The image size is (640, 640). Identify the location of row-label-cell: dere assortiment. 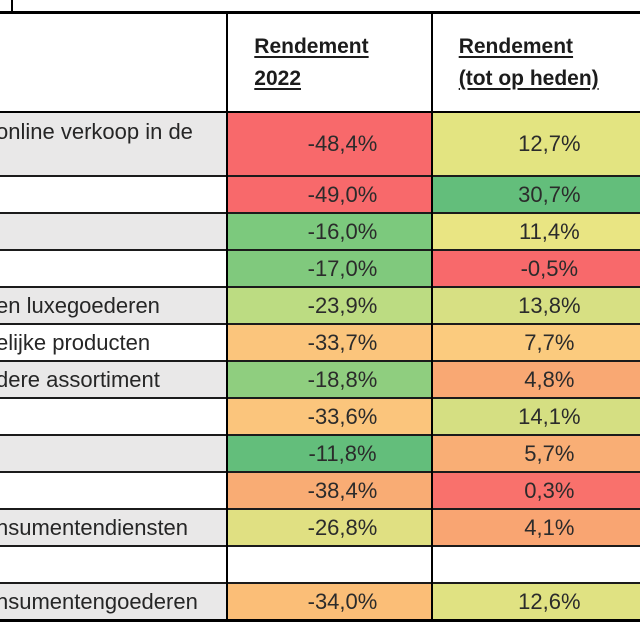
(114, 379).